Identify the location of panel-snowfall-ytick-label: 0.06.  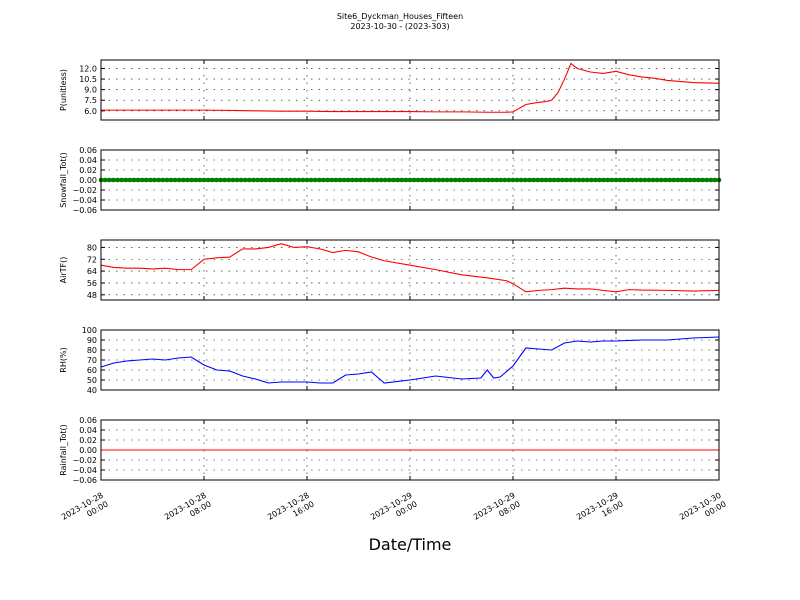
(88, 150).